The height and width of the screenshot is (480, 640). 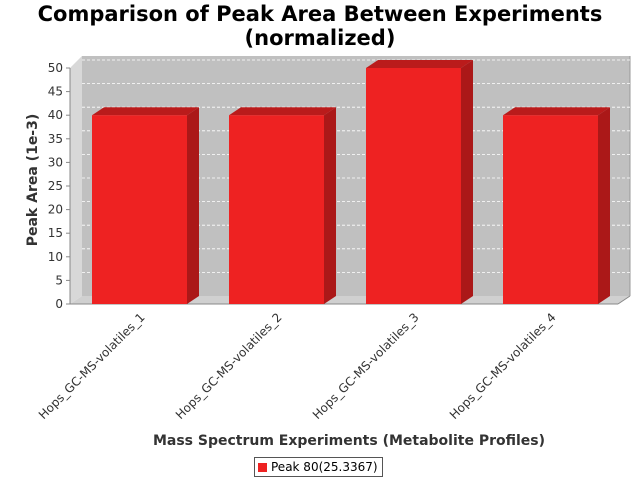 What do you see at coordinates (55, 210) in the screenshot?
I see `y-tick-label: 20` at bounding box center [55, 210].